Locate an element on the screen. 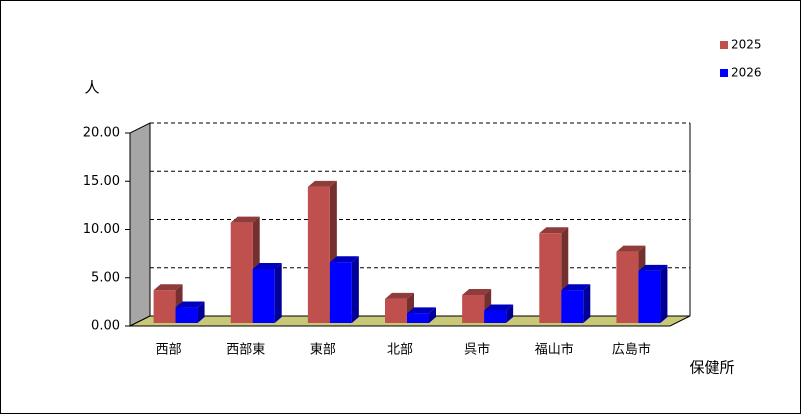 The image size is (801, 414). x-axis-label: 保健所 is located at coordinates (711, 368).